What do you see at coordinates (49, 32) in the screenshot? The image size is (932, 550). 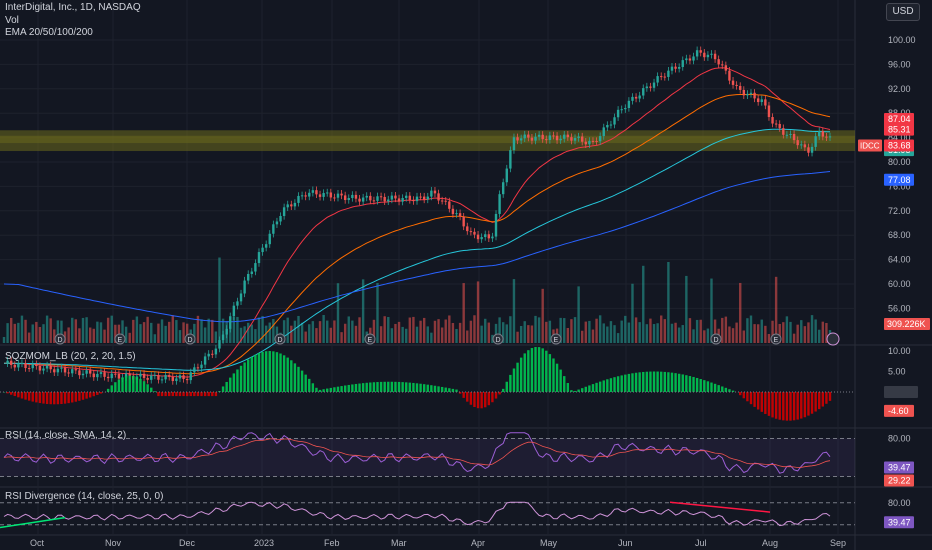 I see `ema-legend: EMA 20/50/100/200` at bounding box center [49, 32].